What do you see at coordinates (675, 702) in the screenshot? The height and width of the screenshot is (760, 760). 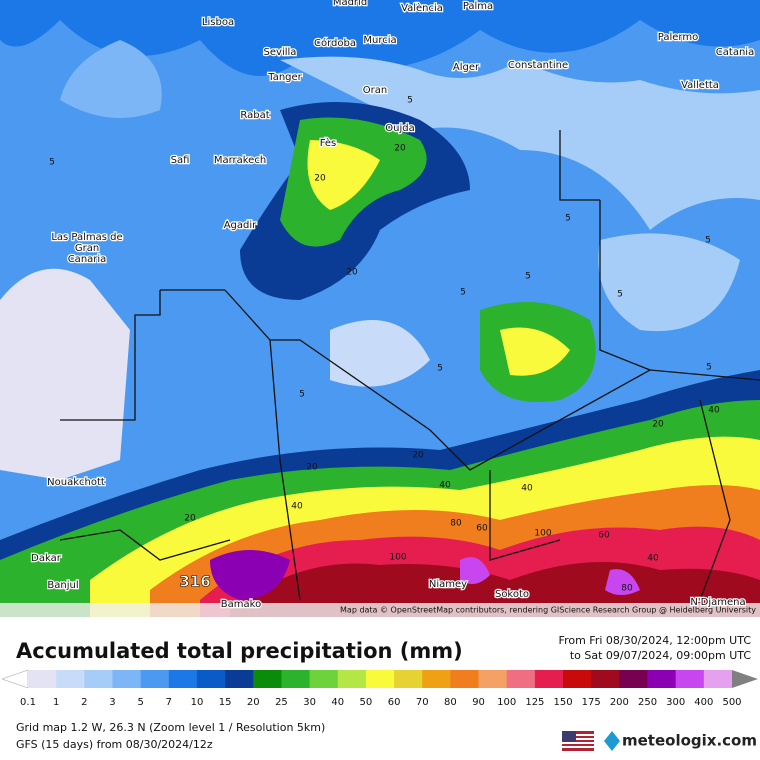 I see `scale-label: 300` at bounding box center [675, 702].